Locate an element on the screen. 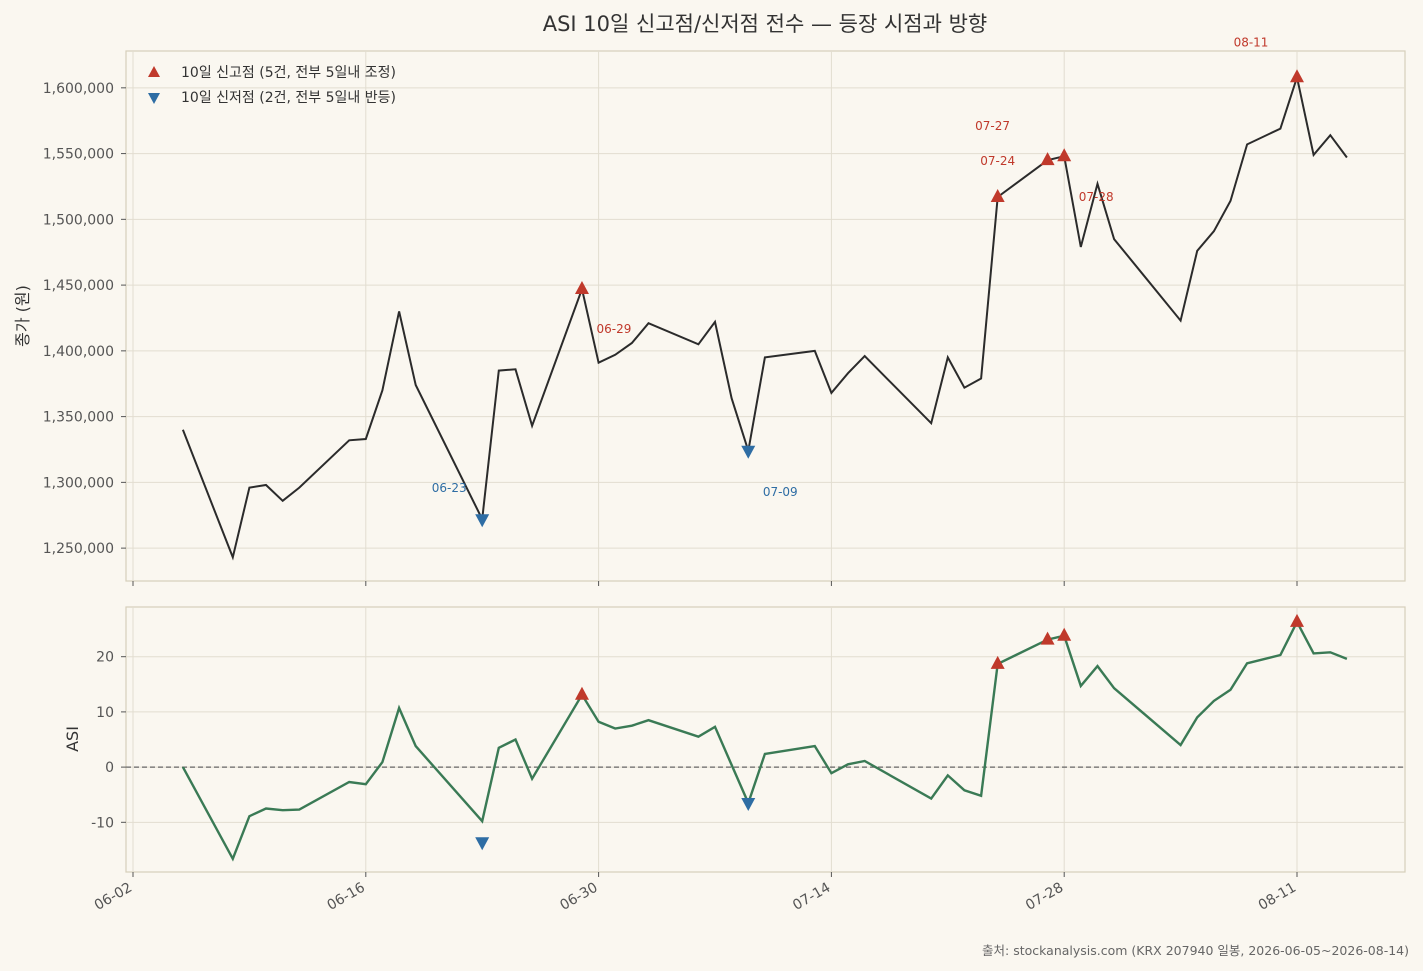  new-low-date-label: 07-09 is located at coordinates (780, 492).